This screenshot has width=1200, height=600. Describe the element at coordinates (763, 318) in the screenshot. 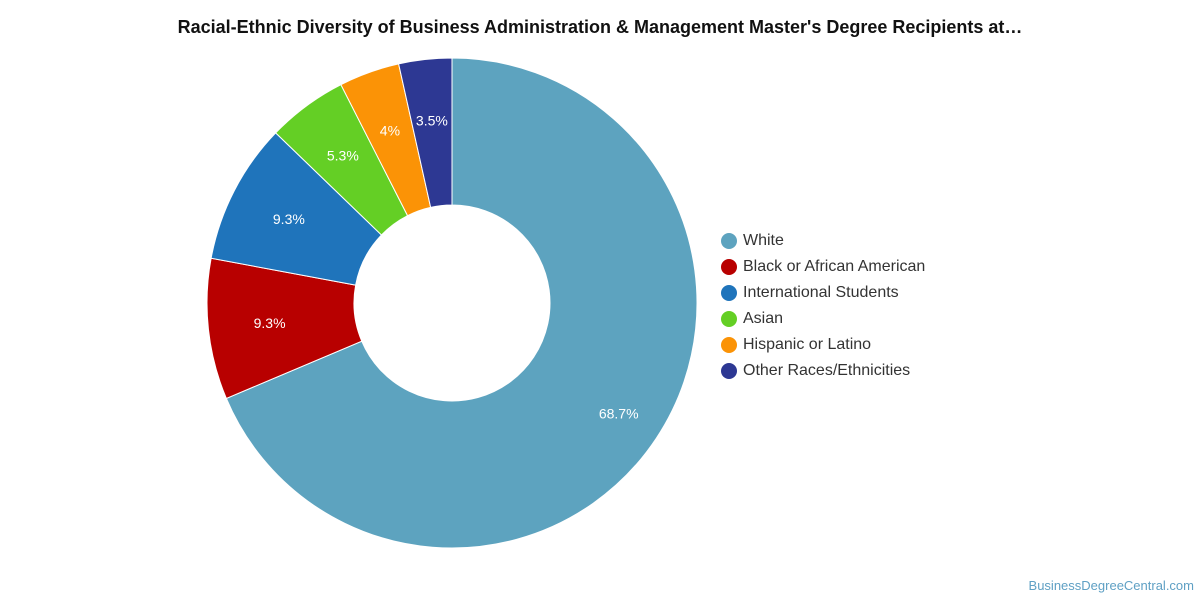

I see `legend-label: Asian` at that location.